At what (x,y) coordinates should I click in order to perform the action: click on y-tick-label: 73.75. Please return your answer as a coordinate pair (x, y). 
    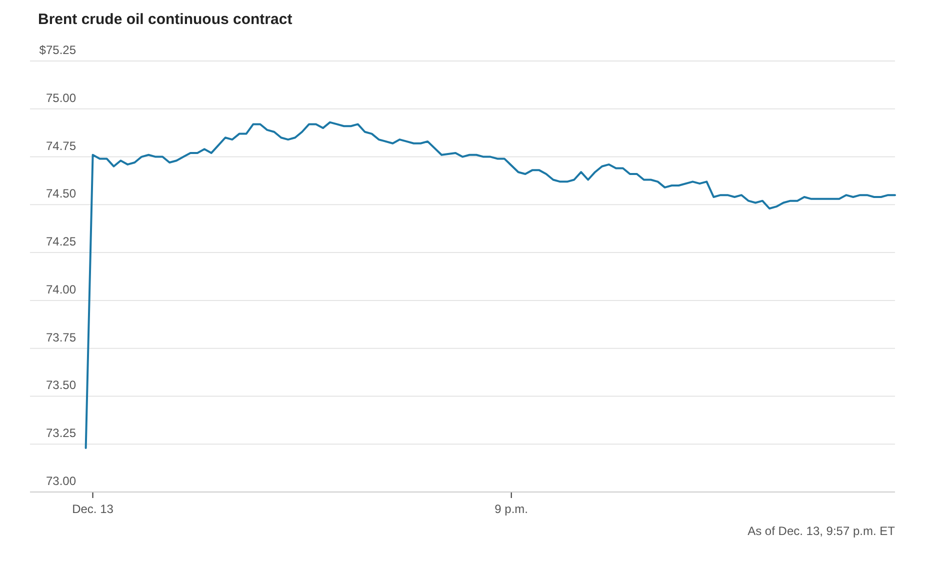
    Looking at the image, I should click on (61, 337).